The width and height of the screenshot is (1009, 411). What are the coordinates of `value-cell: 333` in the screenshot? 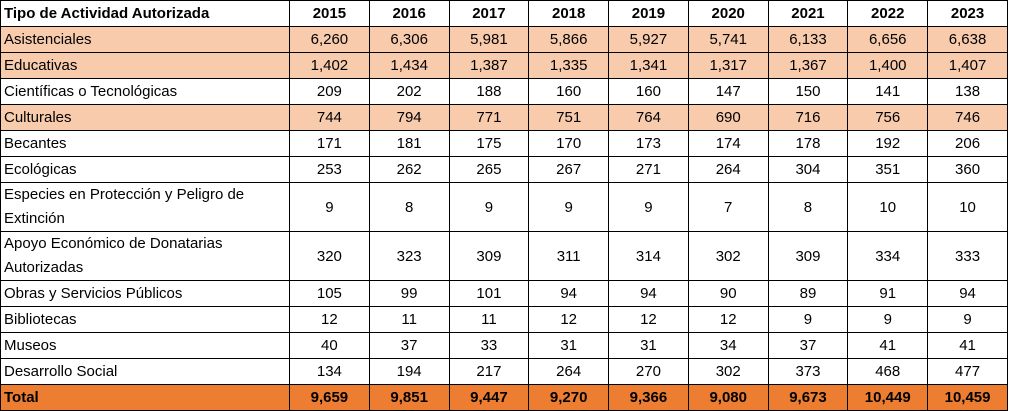 It's located at (967, 256).